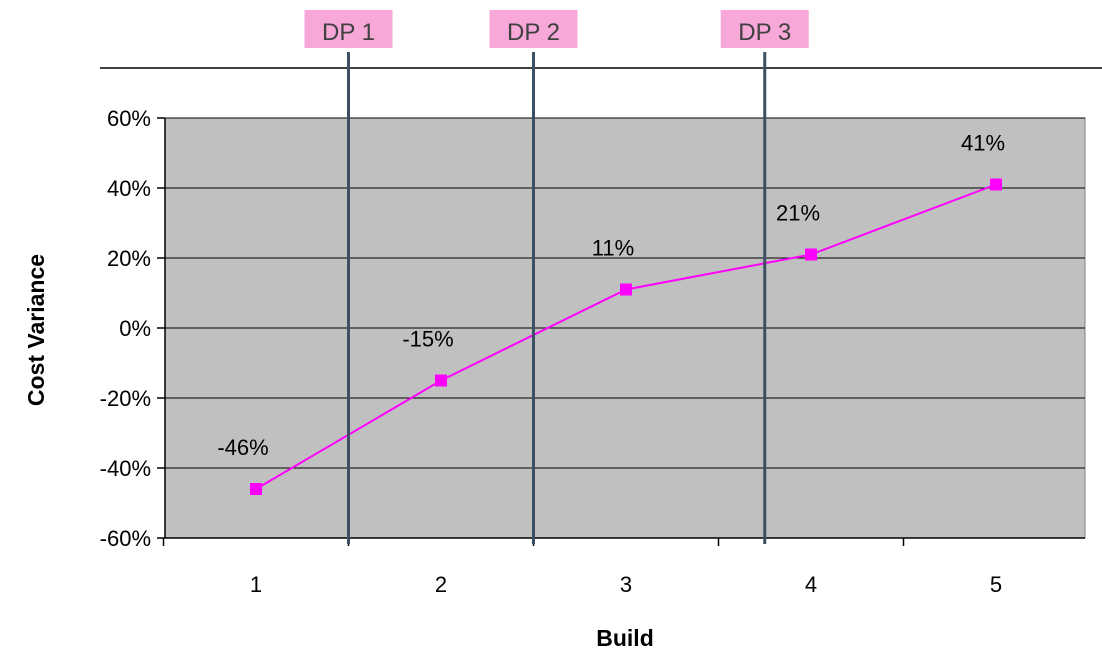 Image resolution: width=1102 pixels, height=668 pixels. What do you see at coordinates (129, 118) in the screenshot?
I see `y-tick-label-0: 60%` at bounding box center [129, 118].